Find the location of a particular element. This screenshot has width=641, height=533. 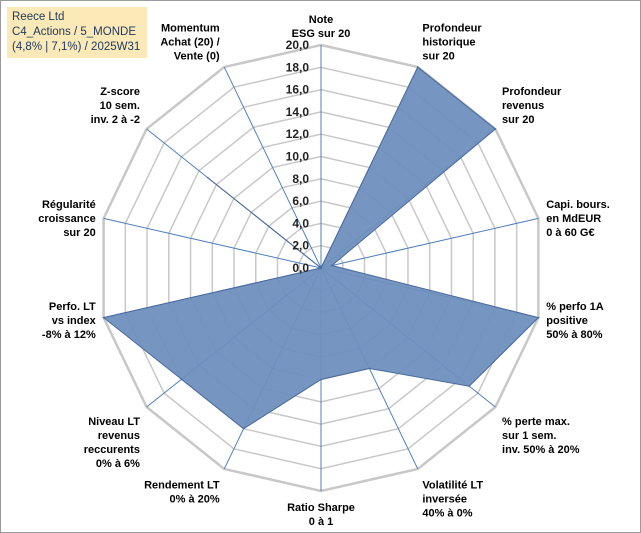

tick-label: 8,0 is located at coordinates (300, 179).